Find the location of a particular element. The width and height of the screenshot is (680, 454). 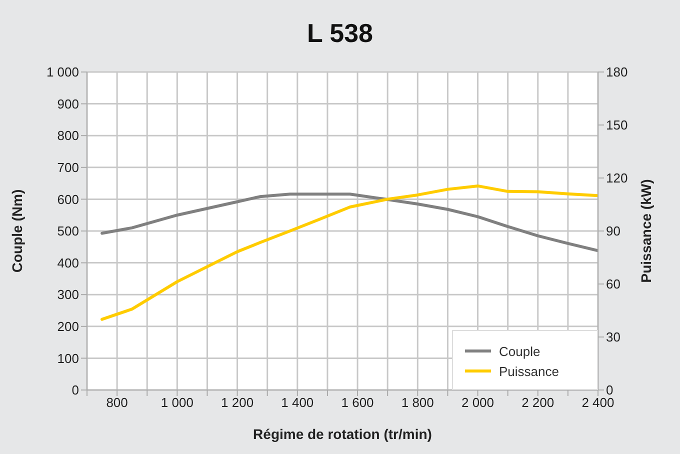

y-tick-label: 0 is located at coordinates (75, 390).